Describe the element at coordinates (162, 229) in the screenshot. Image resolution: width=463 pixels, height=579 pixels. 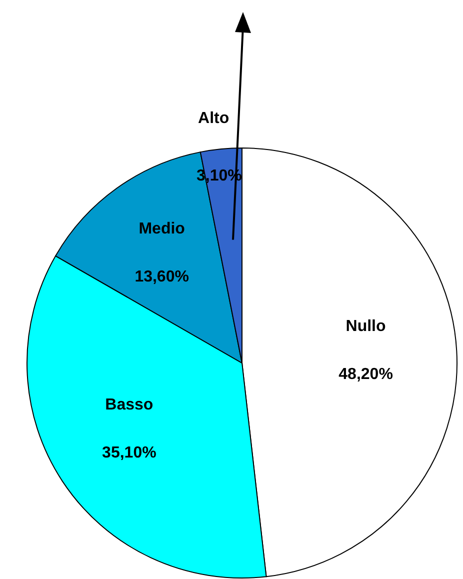
I see `slice-label: Medio` at that location.